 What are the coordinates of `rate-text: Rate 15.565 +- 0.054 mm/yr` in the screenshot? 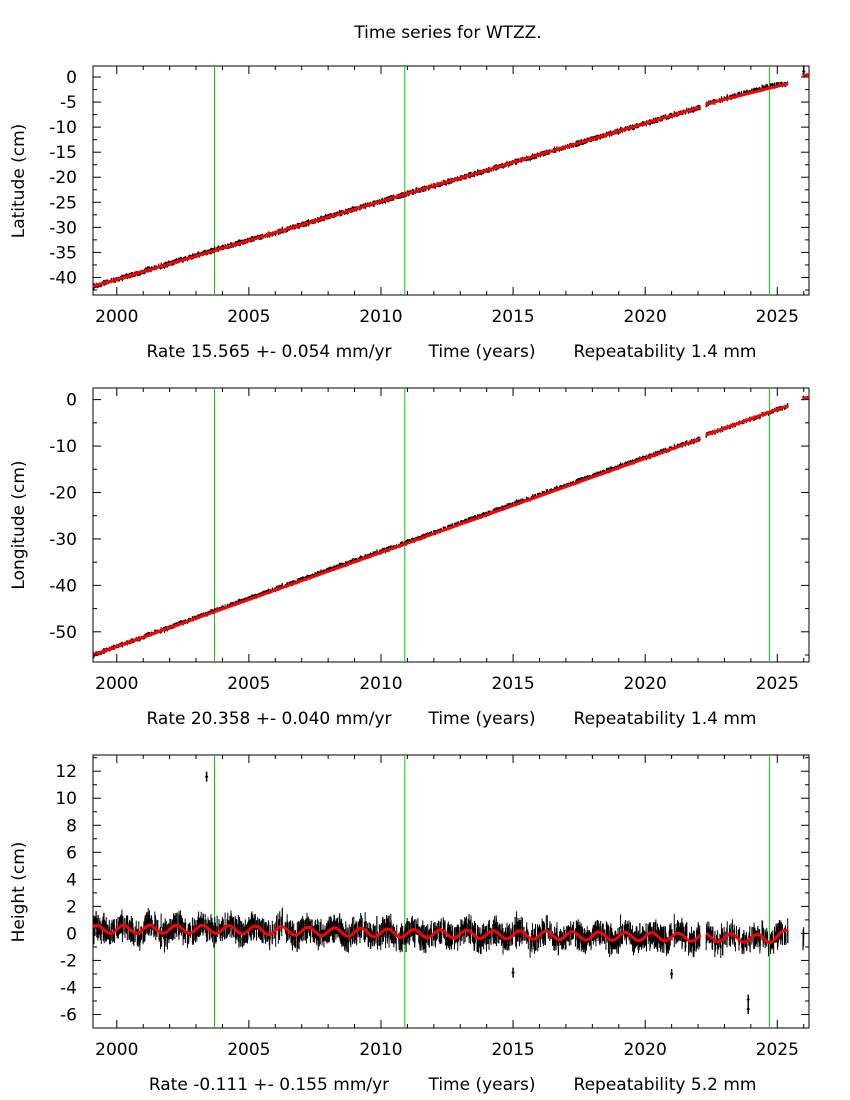 It's located at (268, 352).